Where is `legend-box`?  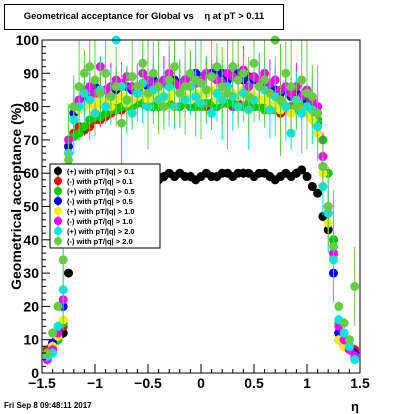
legend-box is located at coordinates (105, 206).